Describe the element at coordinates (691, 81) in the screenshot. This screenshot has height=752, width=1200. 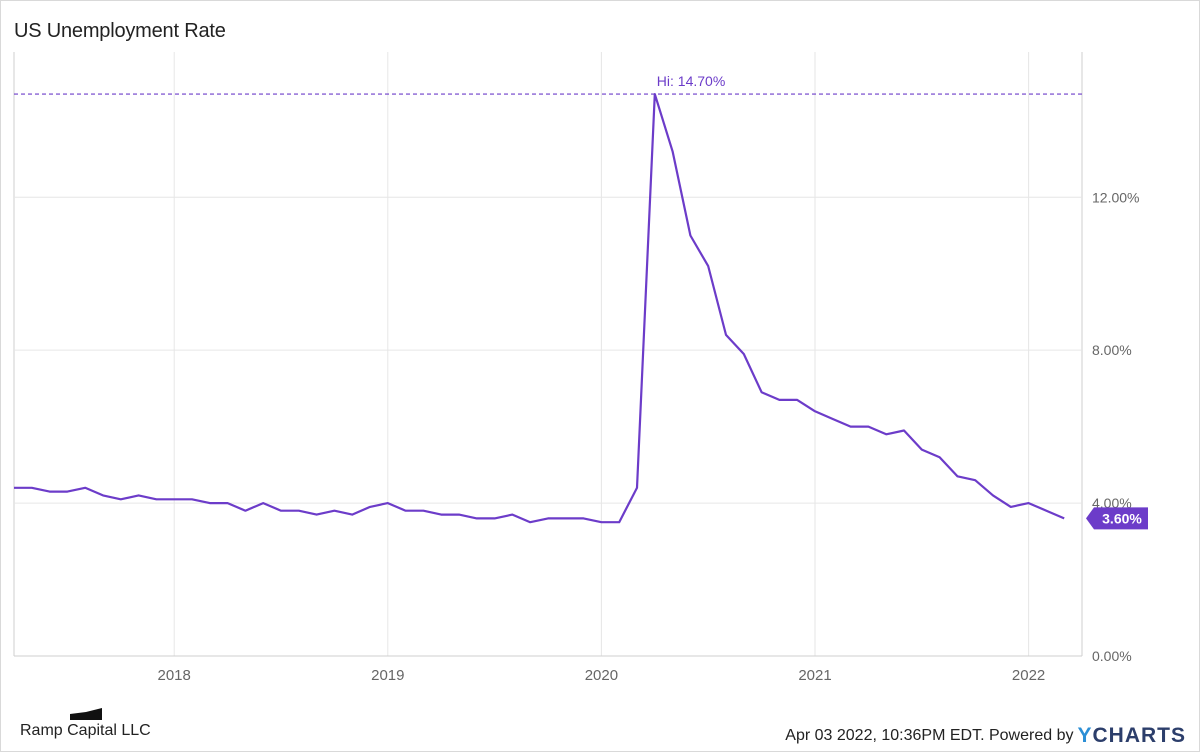
I see `high-label: Hi: 14.70%` at that location.